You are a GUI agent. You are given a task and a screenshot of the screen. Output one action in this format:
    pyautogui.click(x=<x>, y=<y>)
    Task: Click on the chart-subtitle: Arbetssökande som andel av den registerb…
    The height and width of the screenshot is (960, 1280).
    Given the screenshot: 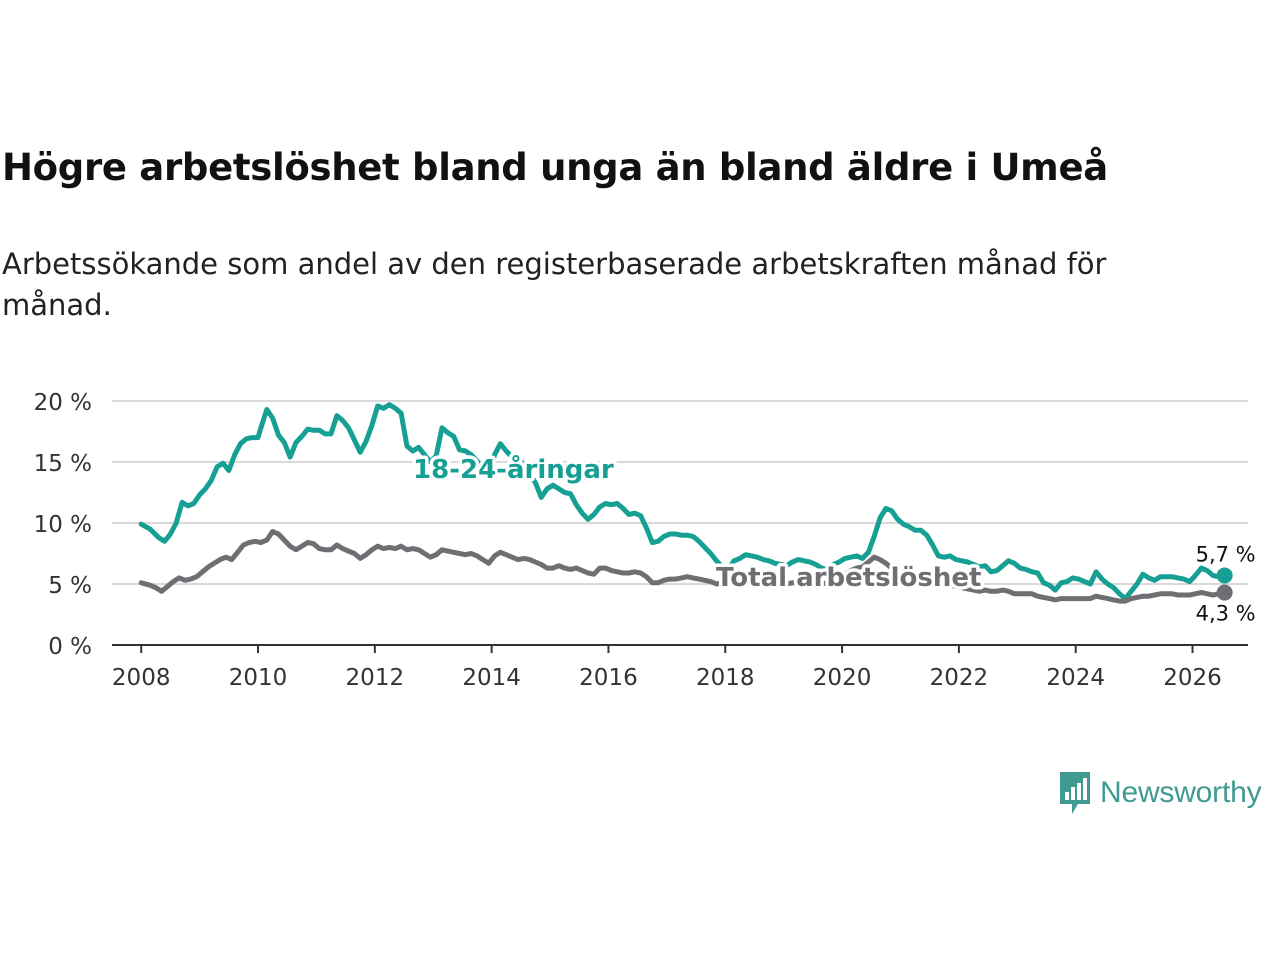 What is the action you would take?
    pyautogui.click(x=554, y=284)
    